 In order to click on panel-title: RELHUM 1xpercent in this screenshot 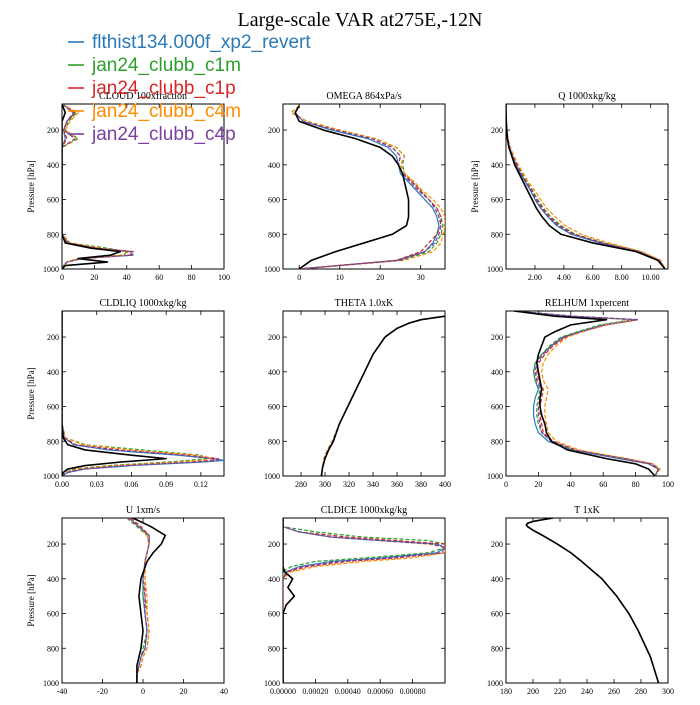, I will do `click(587, 303)`.